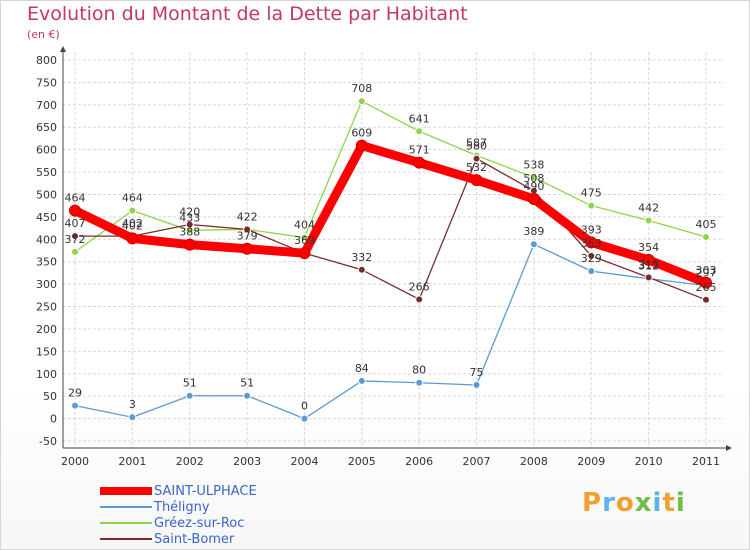 The width and height of the screenshot is (750, 550). I want to click on data-label-saint-bomer: 313, so click(648, 264).